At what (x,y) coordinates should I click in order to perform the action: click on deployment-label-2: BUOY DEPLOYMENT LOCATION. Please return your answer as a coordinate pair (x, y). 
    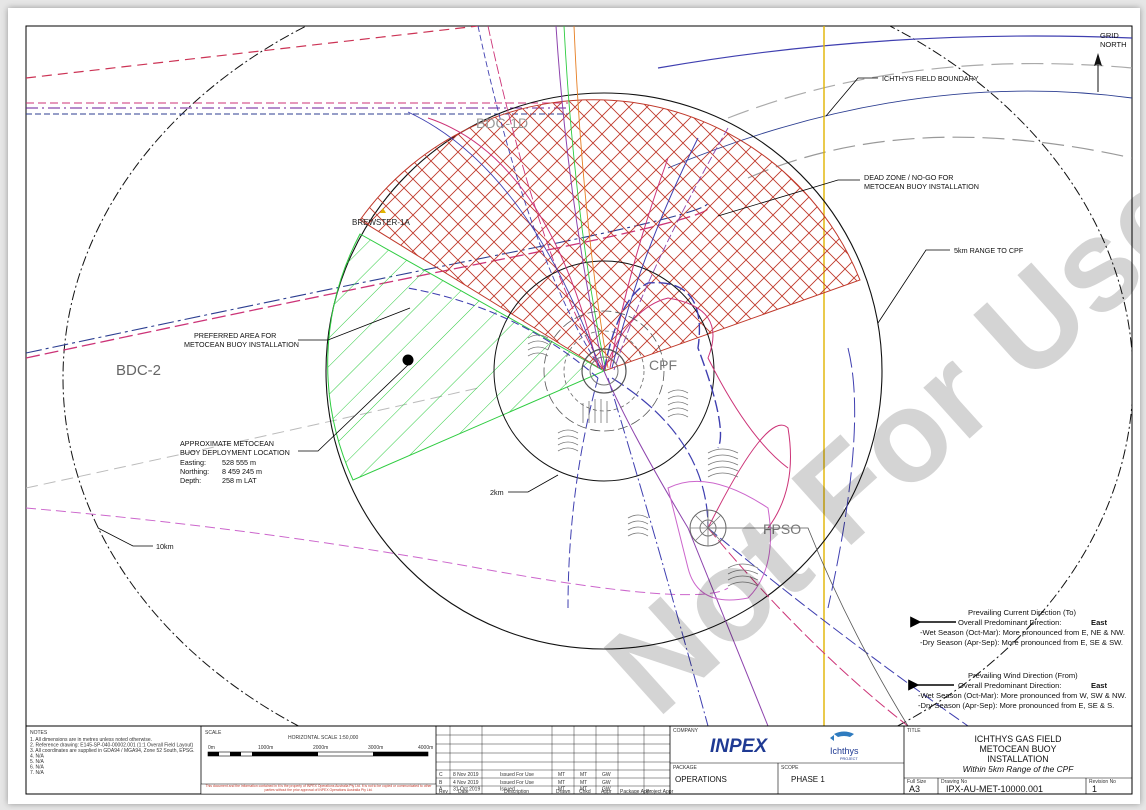
    Looking at the image, I should click on (235, 452).